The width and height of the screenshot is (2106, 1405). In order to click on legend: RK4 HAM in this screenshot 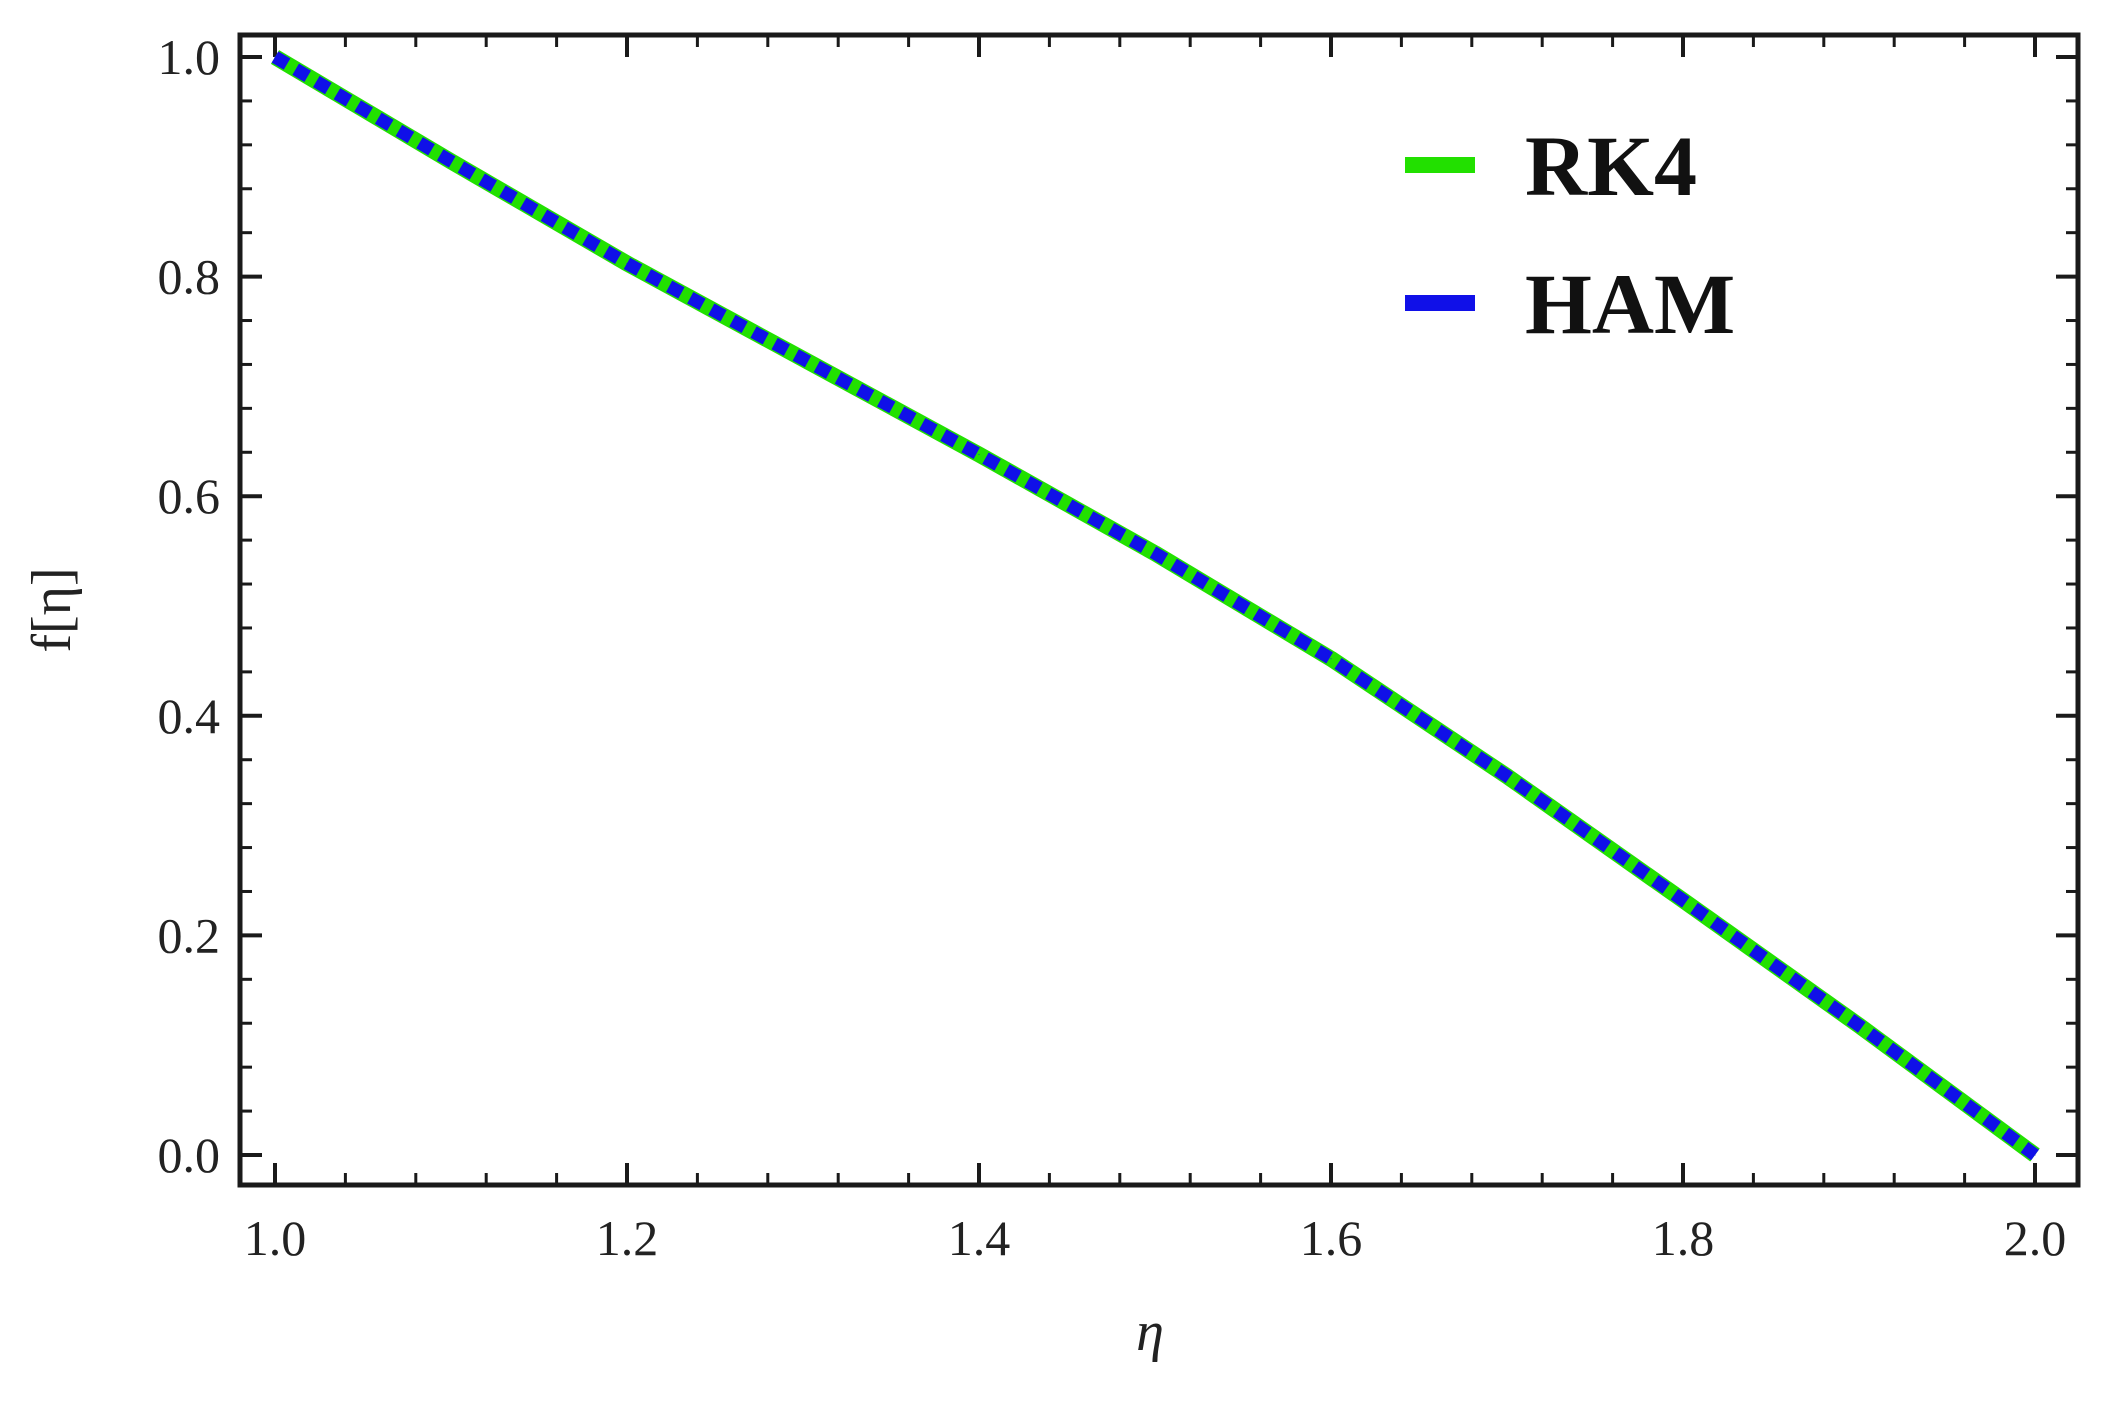, I will do `click(1570, 235)`.